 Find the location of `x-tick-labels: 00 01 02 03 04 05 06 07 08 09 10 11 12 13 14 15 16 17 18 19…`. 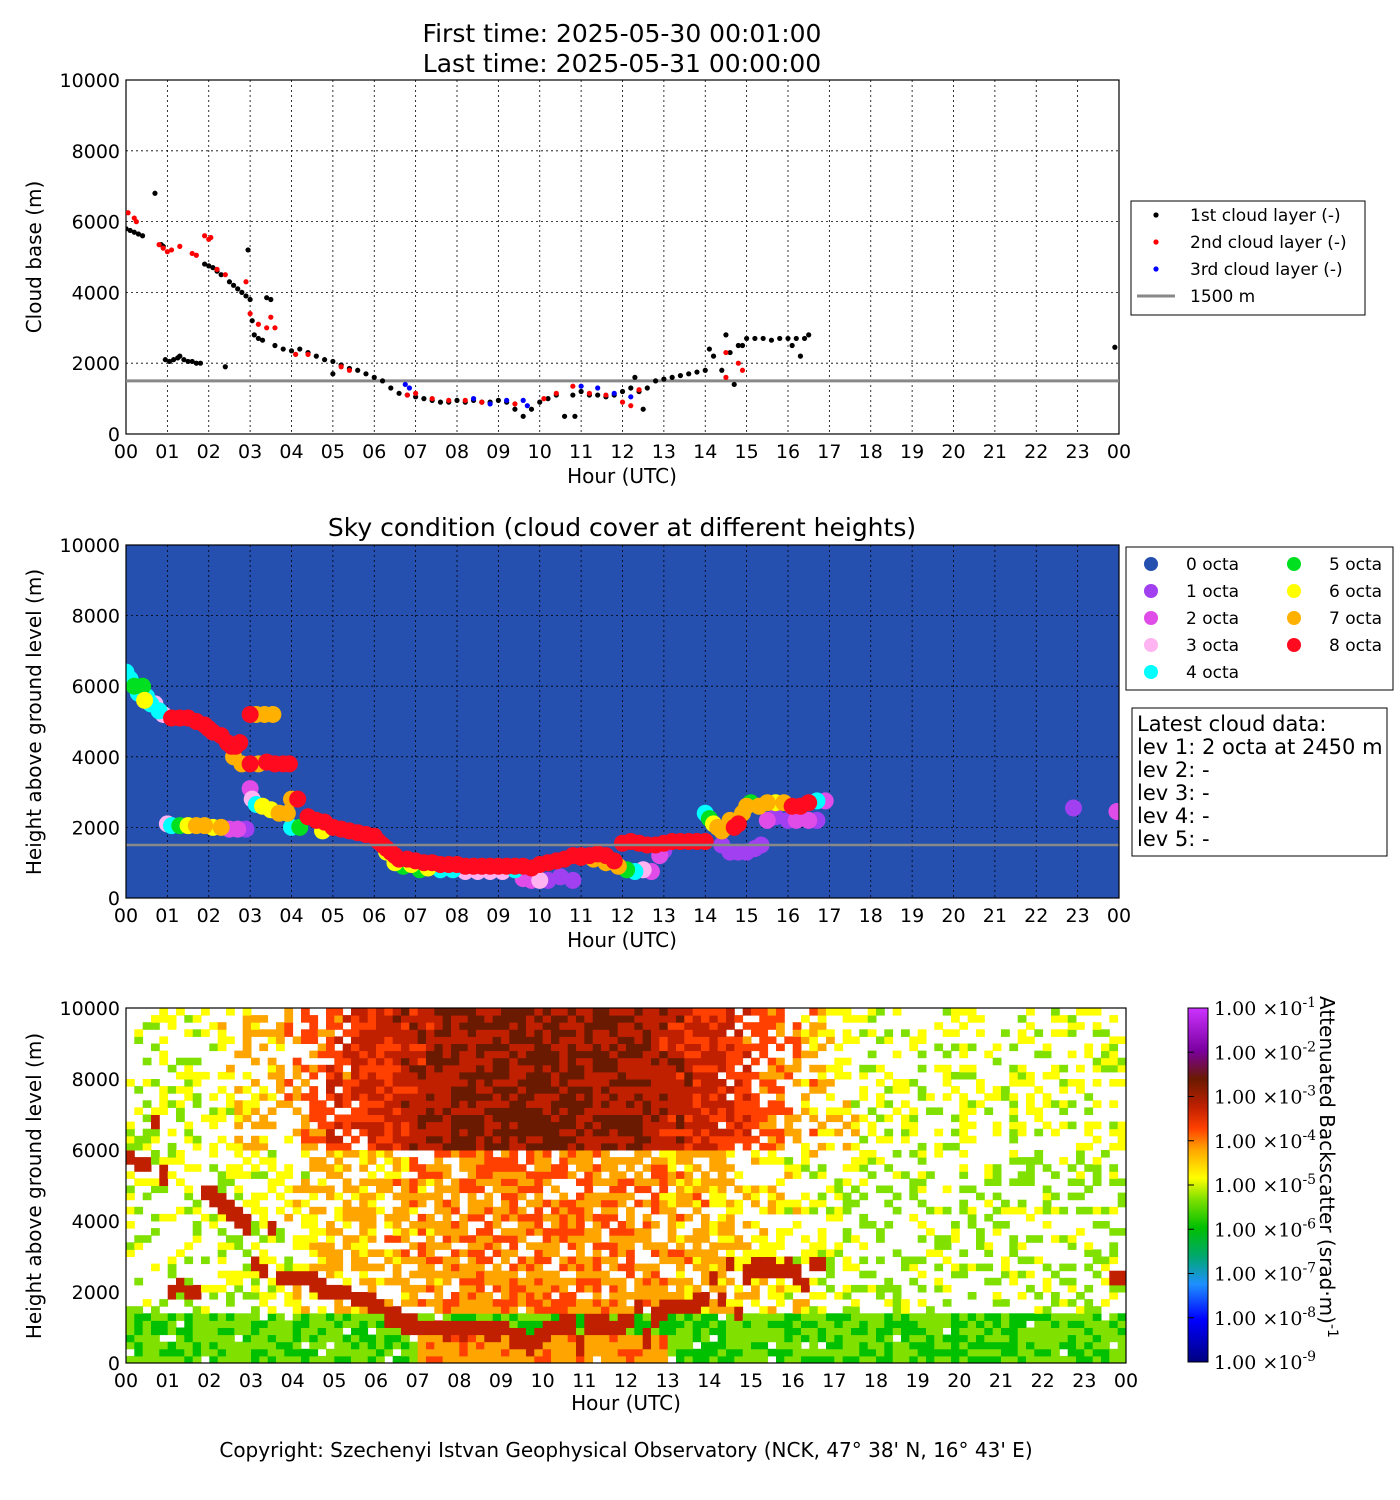

x-tick-labels: 00 01 02 03 04 05 06 07 08 09 10 11 12 13 14 15 16 17 18 19… is located at coordinates (626, 1381).